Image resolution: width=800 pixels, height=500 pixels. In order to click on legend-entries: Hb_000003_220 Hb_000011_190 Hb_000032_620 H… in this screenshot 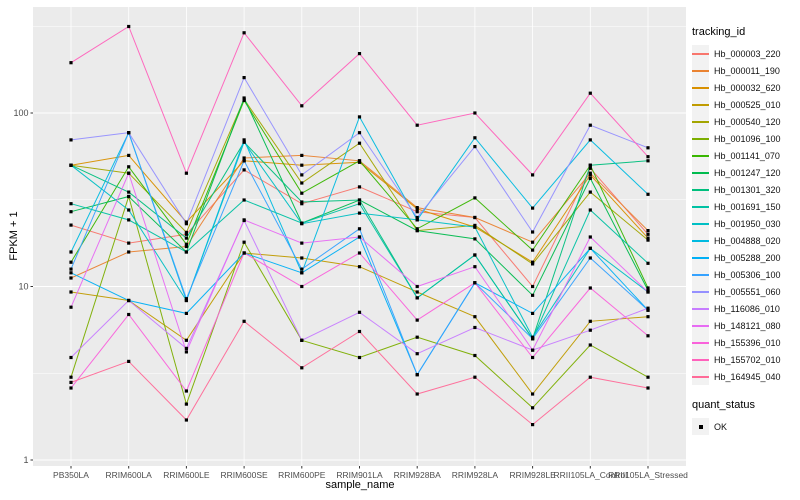, I will do `click(745, 215)`.